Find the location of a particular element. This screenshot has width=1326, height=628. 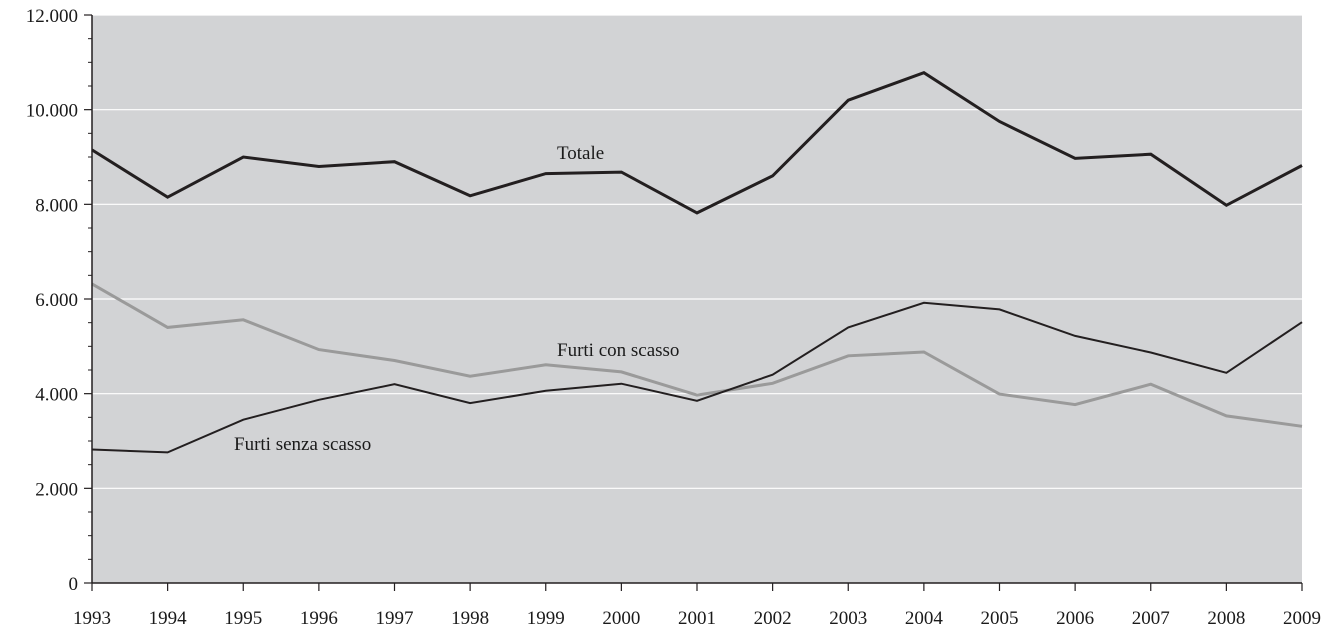

x-tick-label: 2002 is located at coordinates (773, 618).